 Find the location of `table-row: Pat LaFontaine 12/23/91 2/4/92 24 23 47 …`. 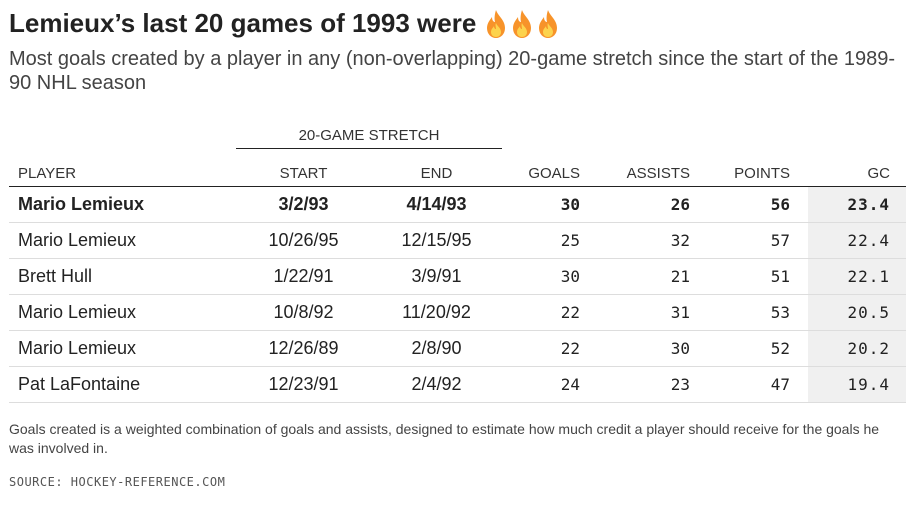

table-row: Pat LaFontaine 12/23/91 2/4/92 24 23 47 … is located at coordinates (457, 384).